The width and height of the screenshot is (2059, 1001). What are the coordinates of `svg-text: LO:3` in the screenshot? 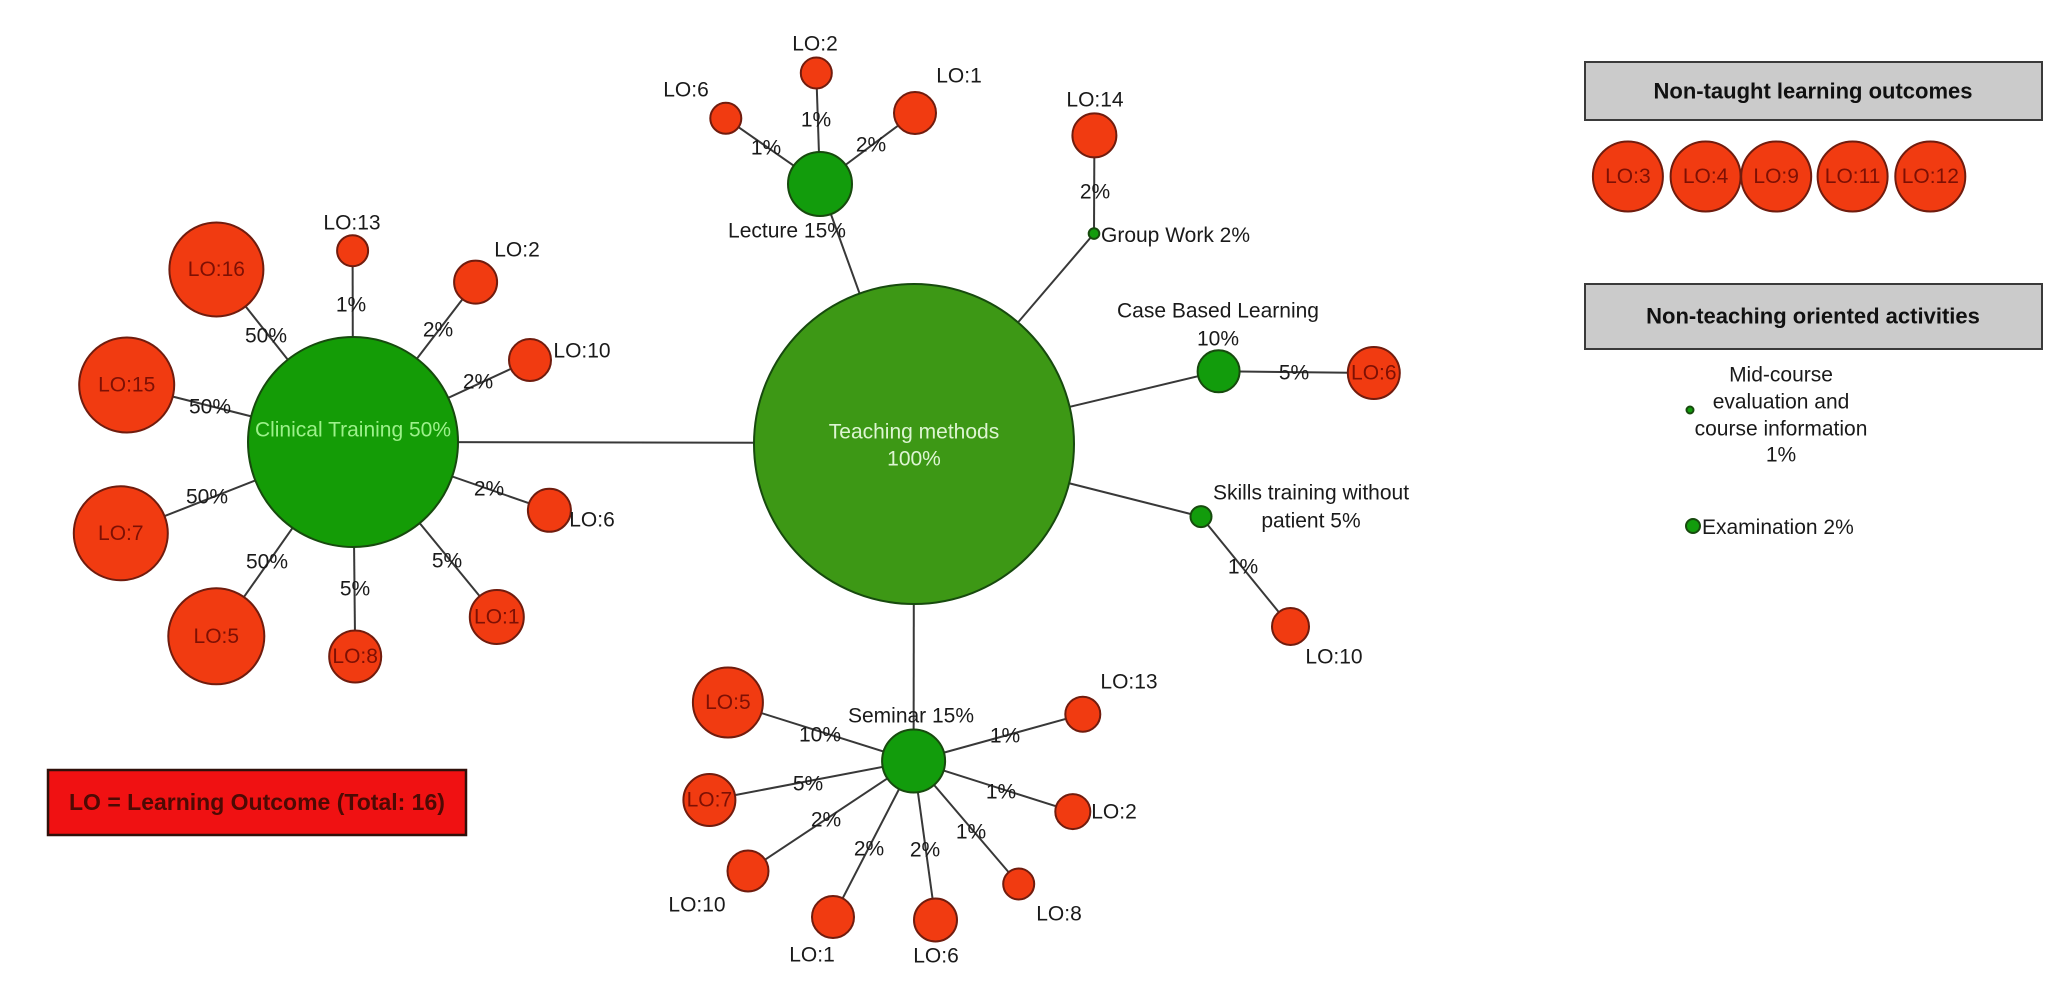 It's located at (1628, 176).